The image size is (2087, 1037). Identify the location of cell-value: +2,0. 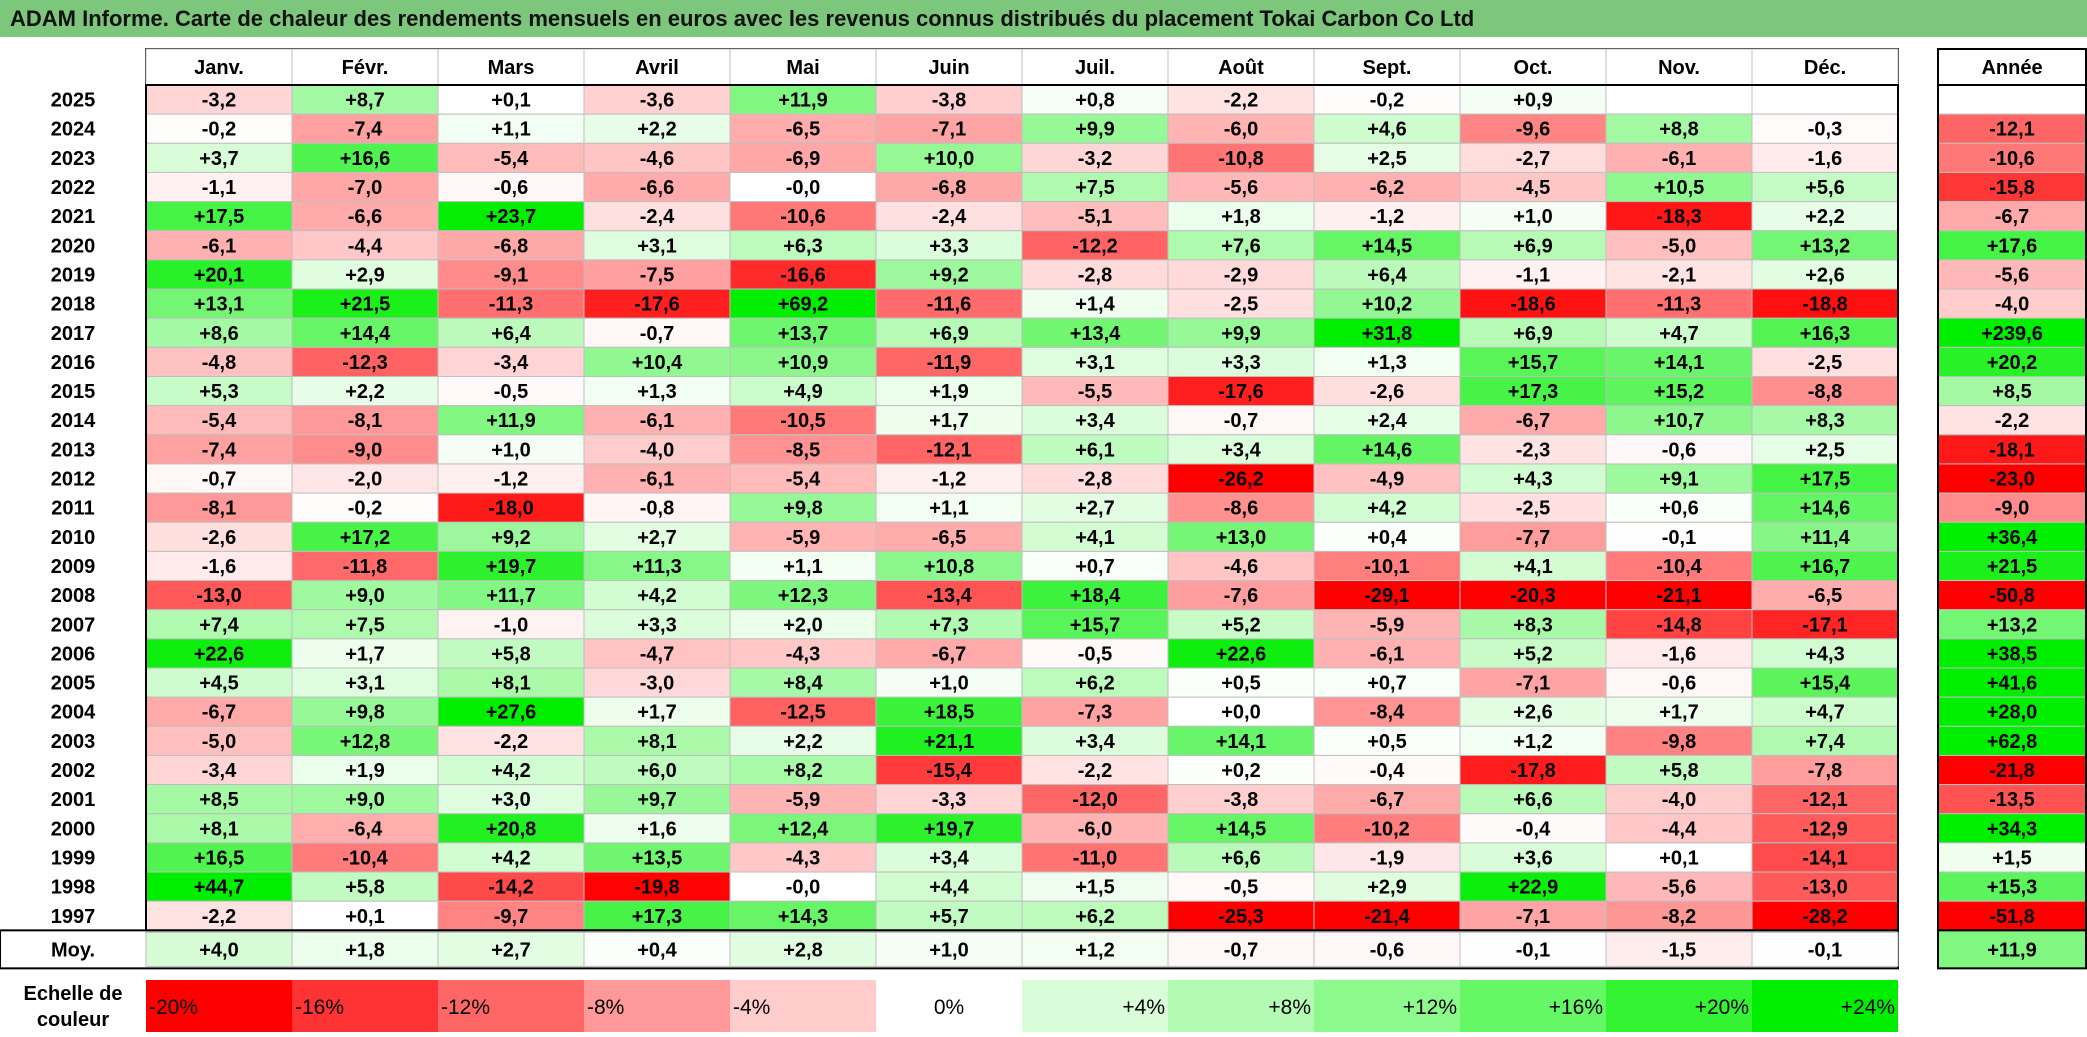
(802, 625).